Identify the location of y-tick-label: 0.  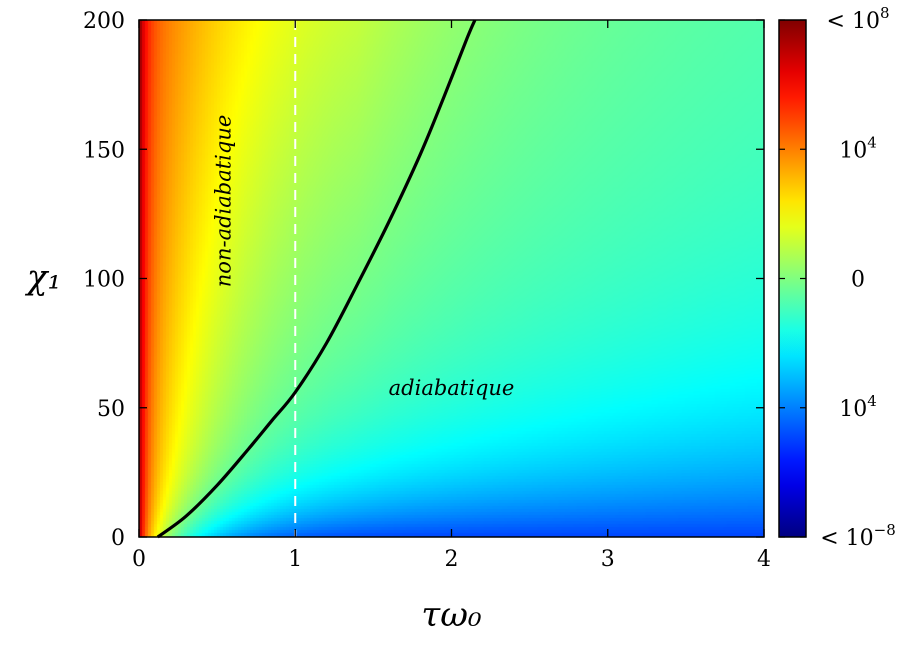
(118, 538).